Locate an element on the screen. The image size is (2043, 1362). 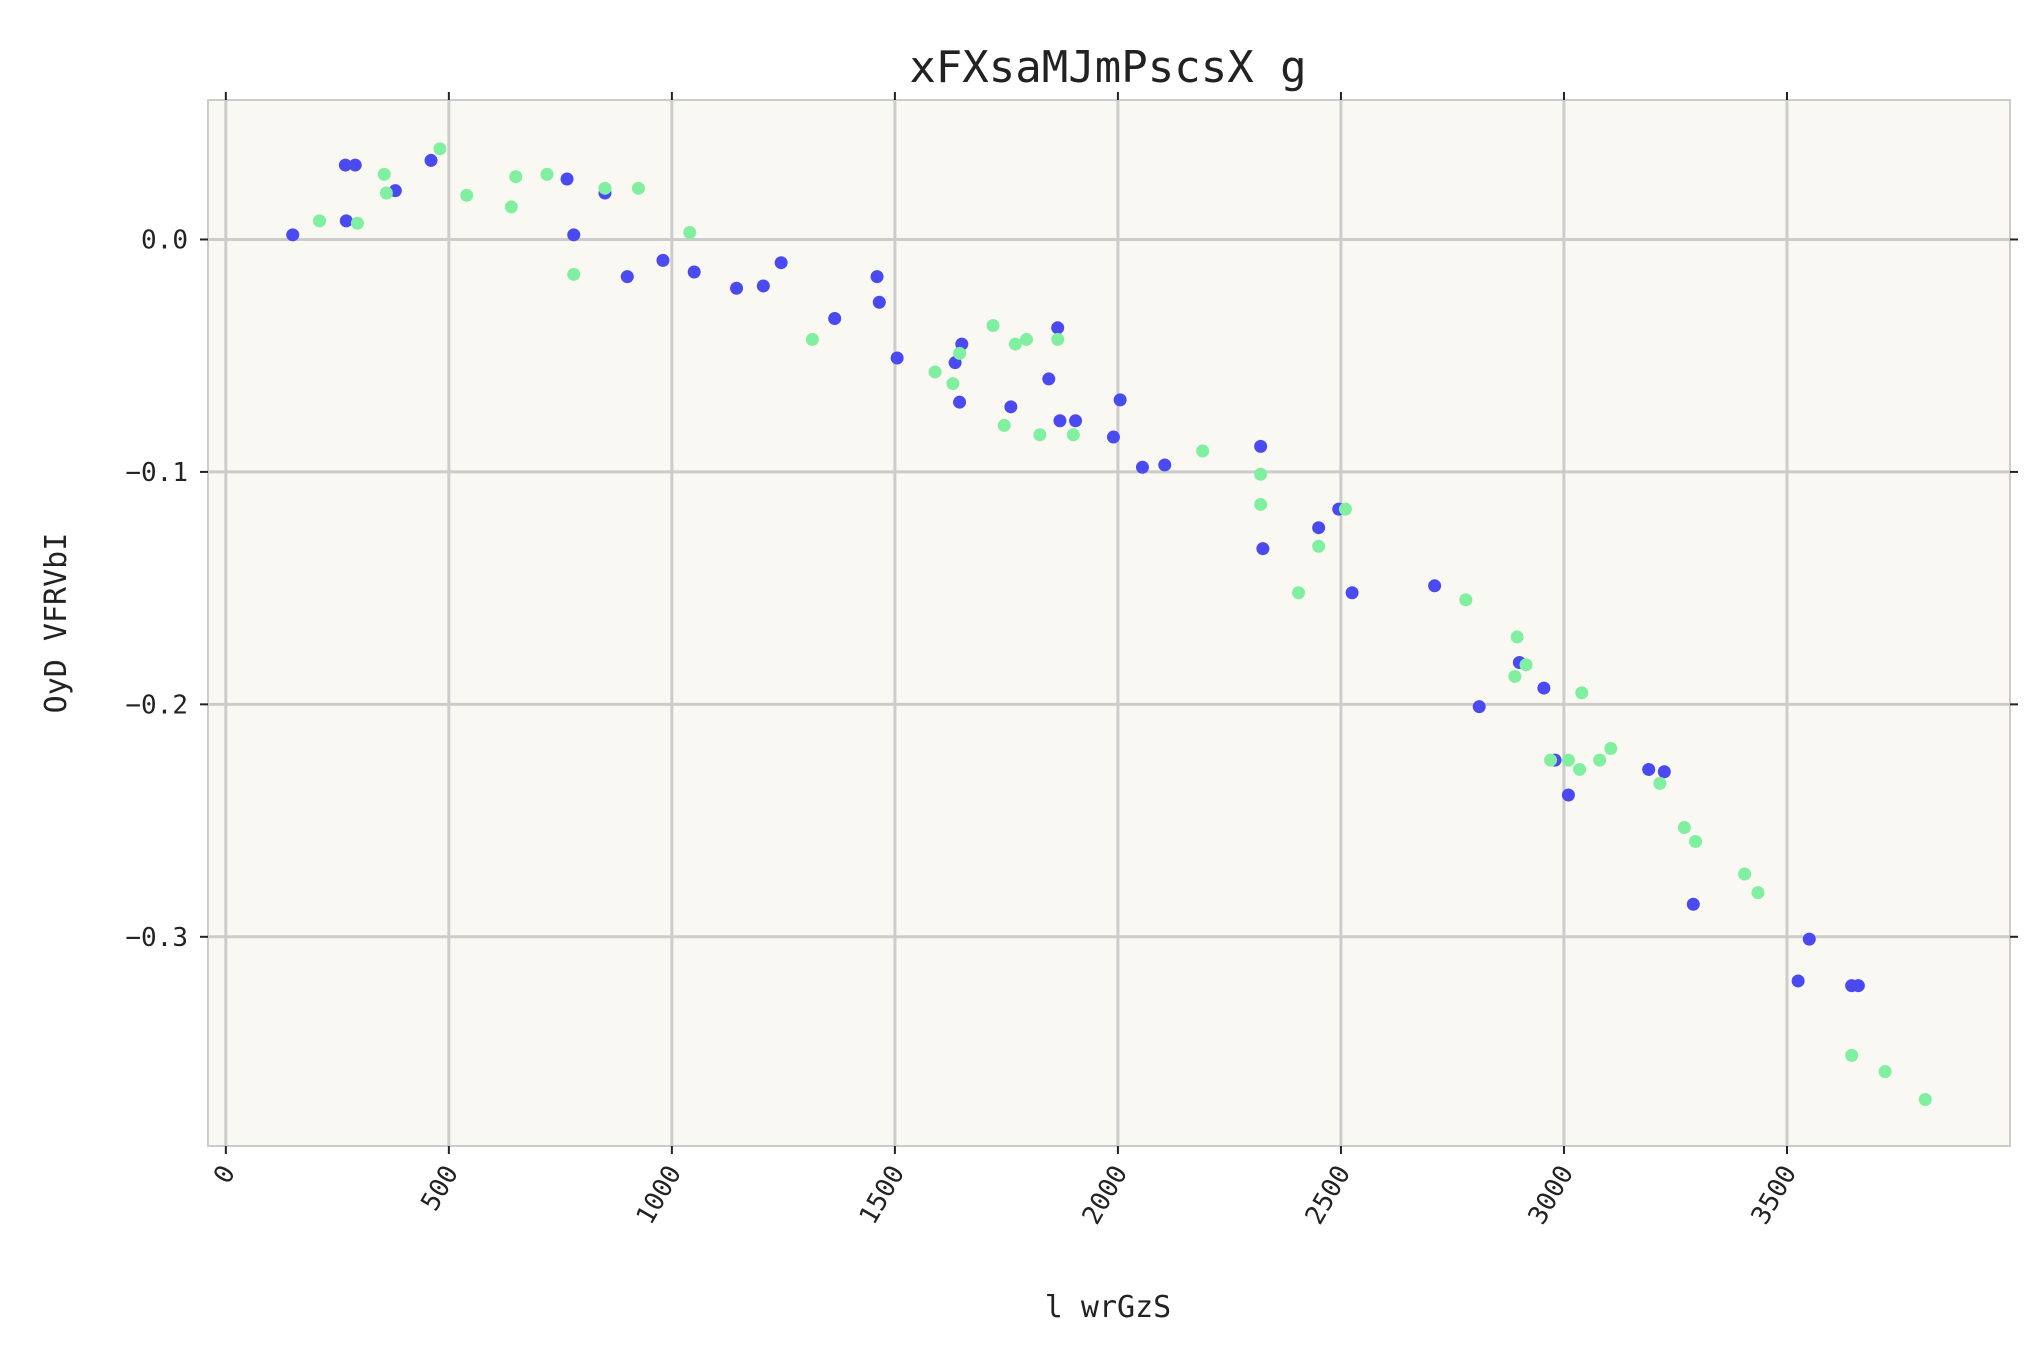
y-tick-label: −0.2 is located at coordinates (156, 705).